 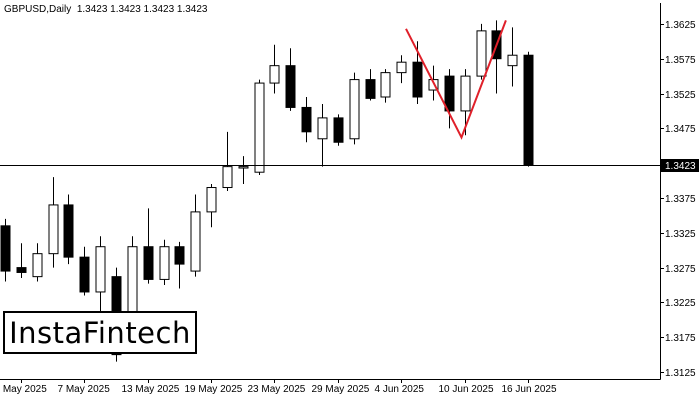 What do you see at coordinates (680, 303) in the screenshot?
I see `price-tick-label: 1.3225` at bounding box center [680, 303].